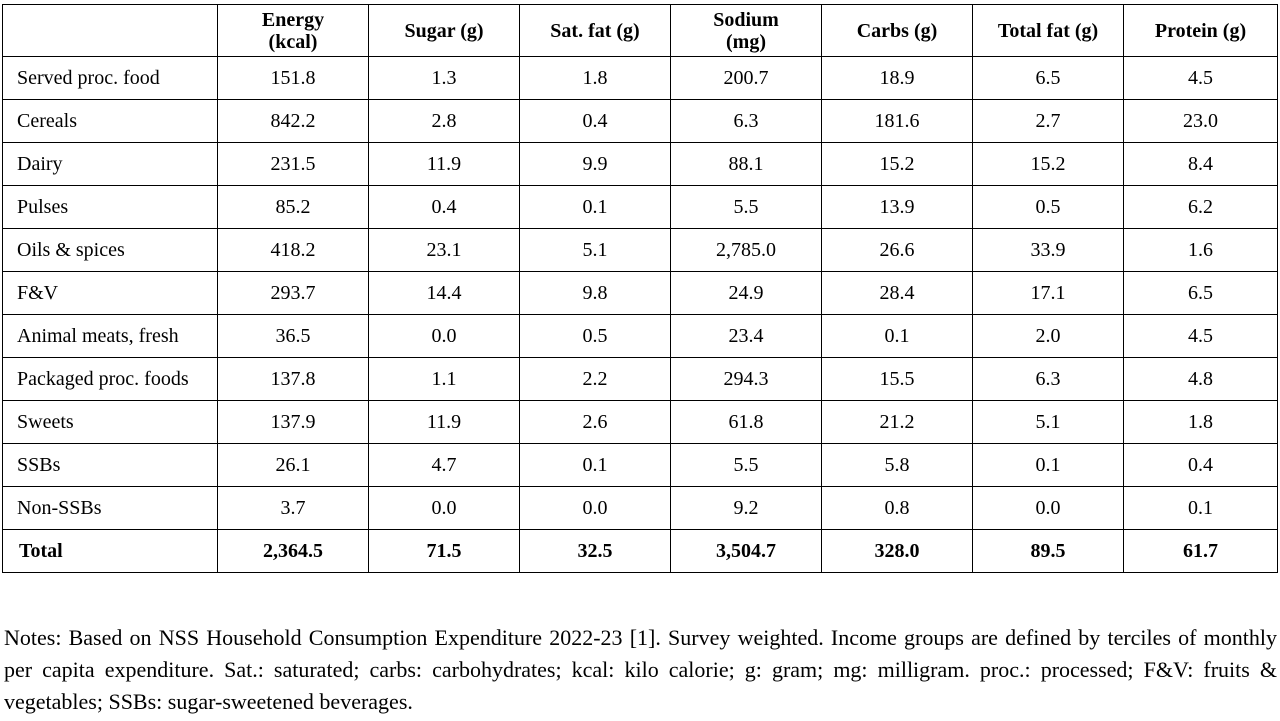 This screenshot has width=1280, height=721. Describe the element at coordinates (746, 164) in the screenshot. I see `table-cell: 88.1` at that location.